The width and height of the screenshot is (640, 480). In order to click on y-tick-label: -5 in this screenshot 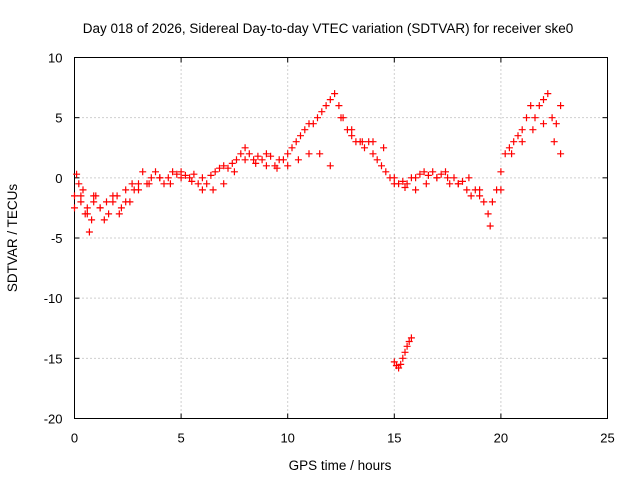, I will do `click(57, 238)`.